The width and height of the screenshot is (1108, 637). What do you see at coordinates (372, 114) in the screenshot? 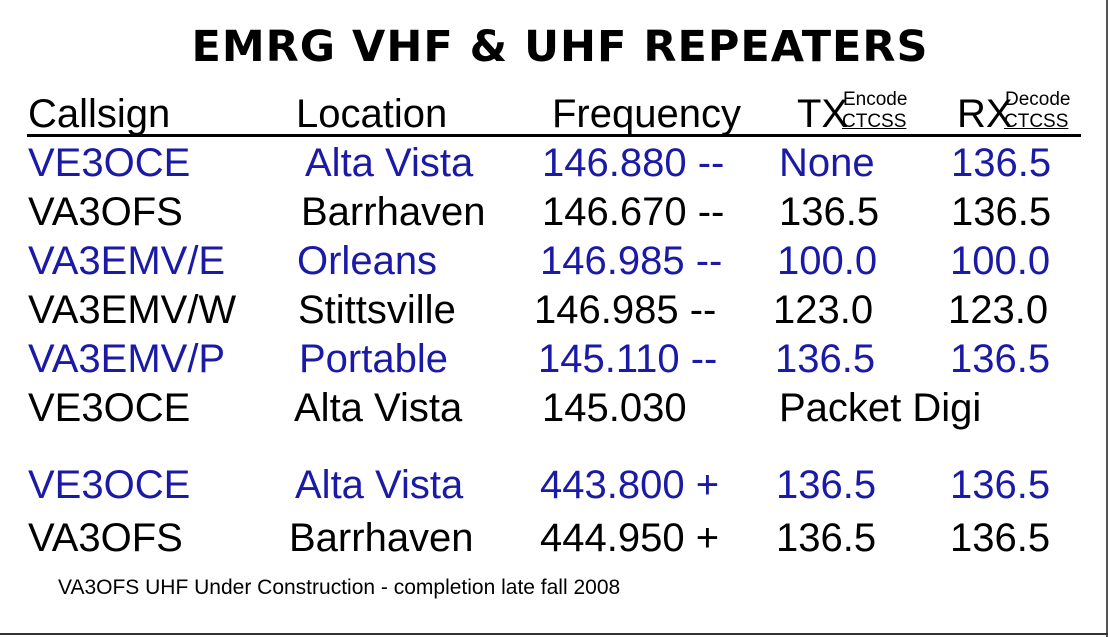
I see `header-location: Location` at bounding box center [372, 114].